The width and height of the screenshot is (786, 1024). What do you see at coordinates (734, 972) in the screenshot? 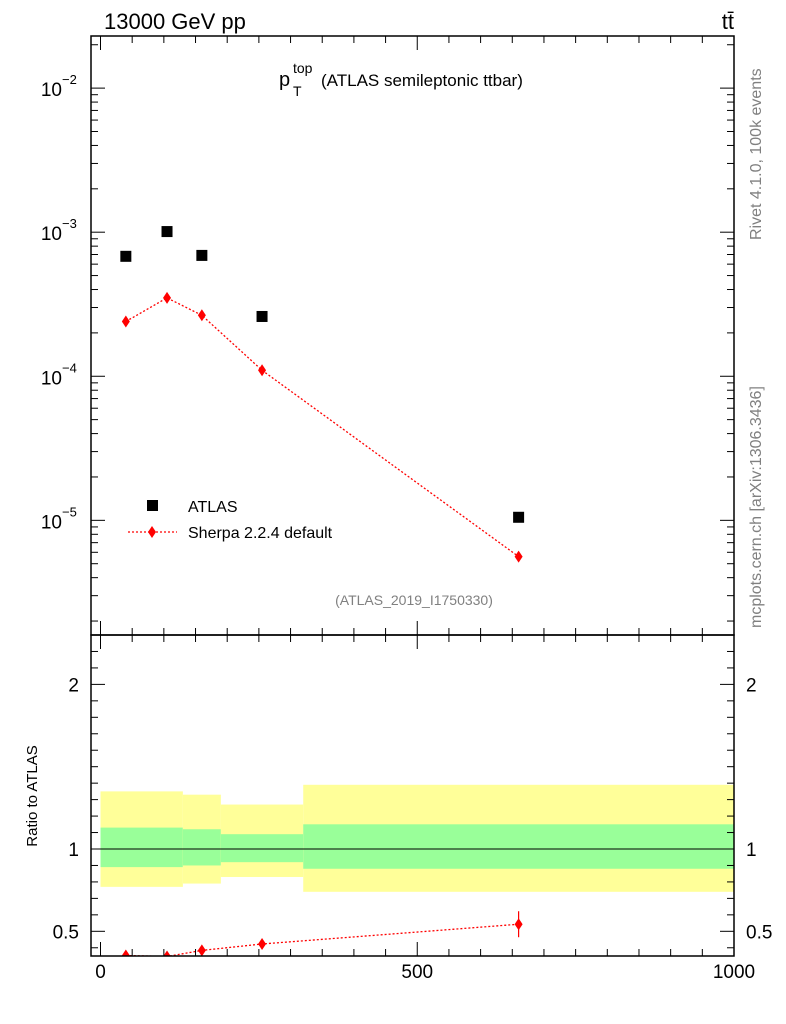
I see `x-tick-label: 1000` at bounding box center [734, 972].